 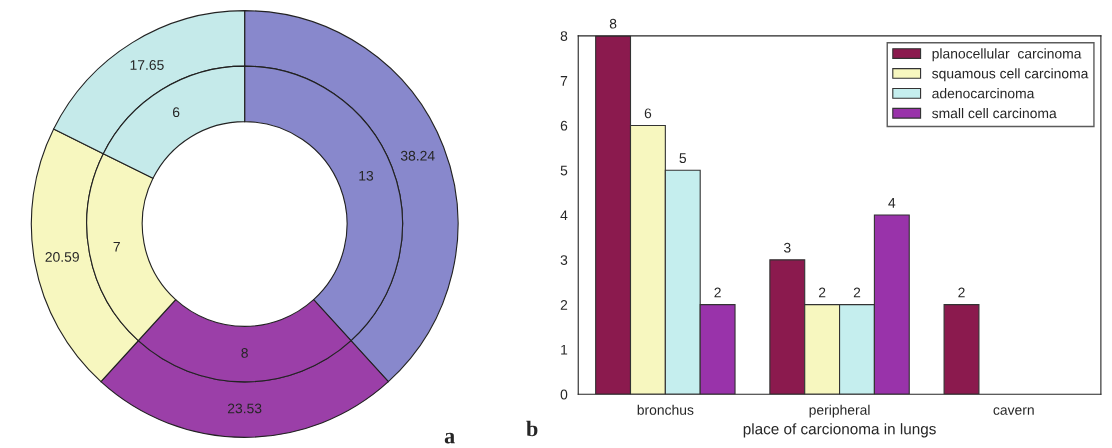 I want to click on legend-label: squamous cell carcinoma, so click(x=1010, y=75).